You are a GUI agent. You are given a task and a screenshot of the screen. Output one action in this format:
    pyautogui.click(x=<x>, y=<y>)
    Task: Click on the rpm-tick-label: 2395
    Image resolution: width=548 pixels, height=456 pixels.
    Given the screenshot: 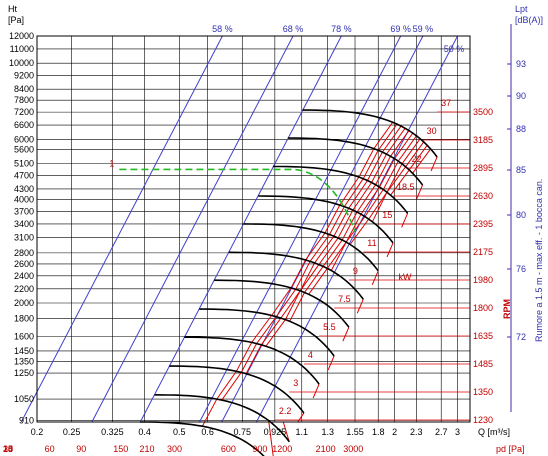 What is the action you would take?
    pyautogui.click(x=483, y=224)
    